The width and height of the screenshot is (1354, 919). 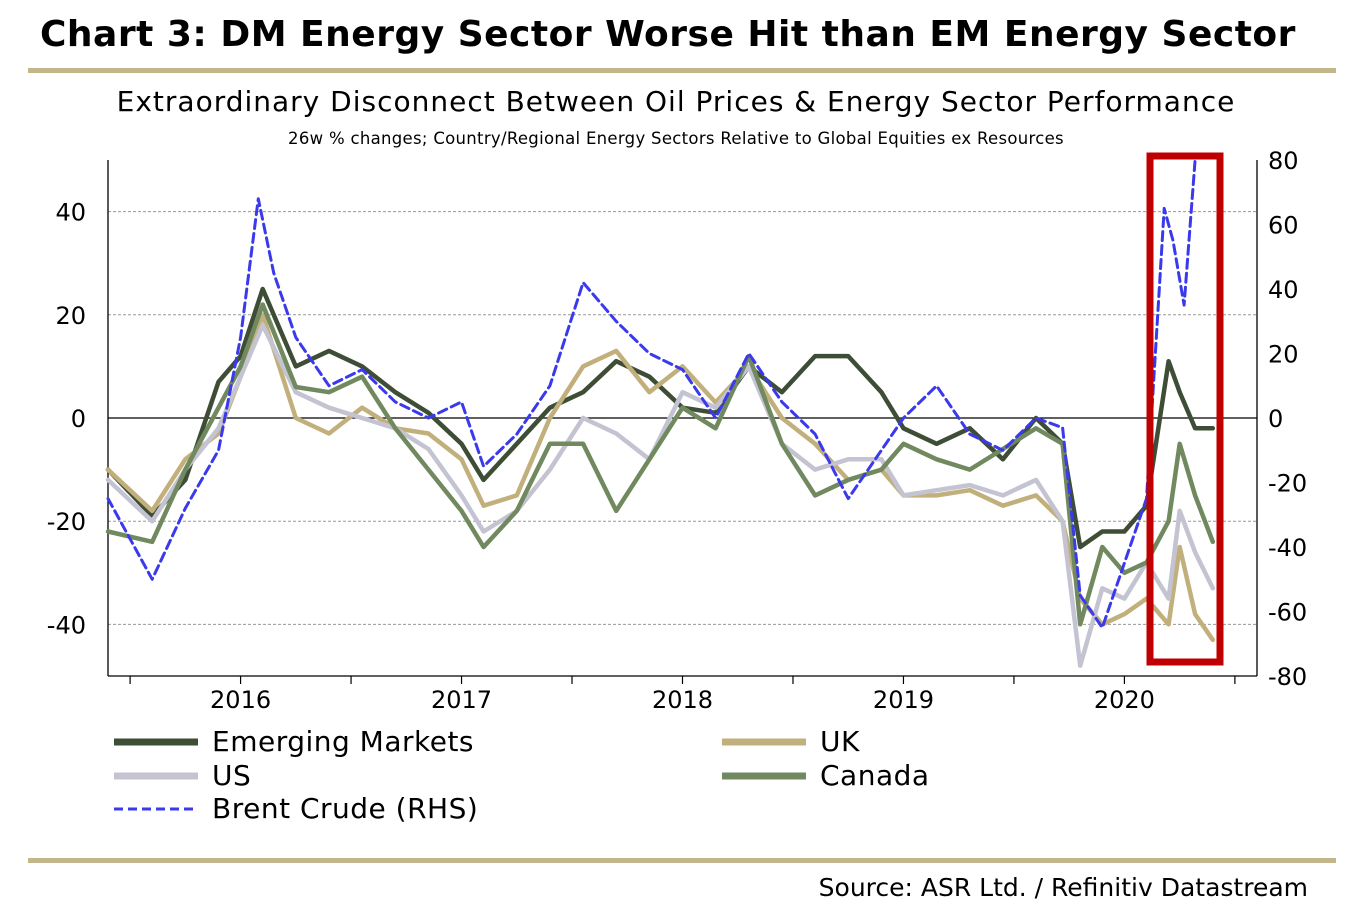 I want to click on y-left-tick-label: 40, so click(x=70, y=213).